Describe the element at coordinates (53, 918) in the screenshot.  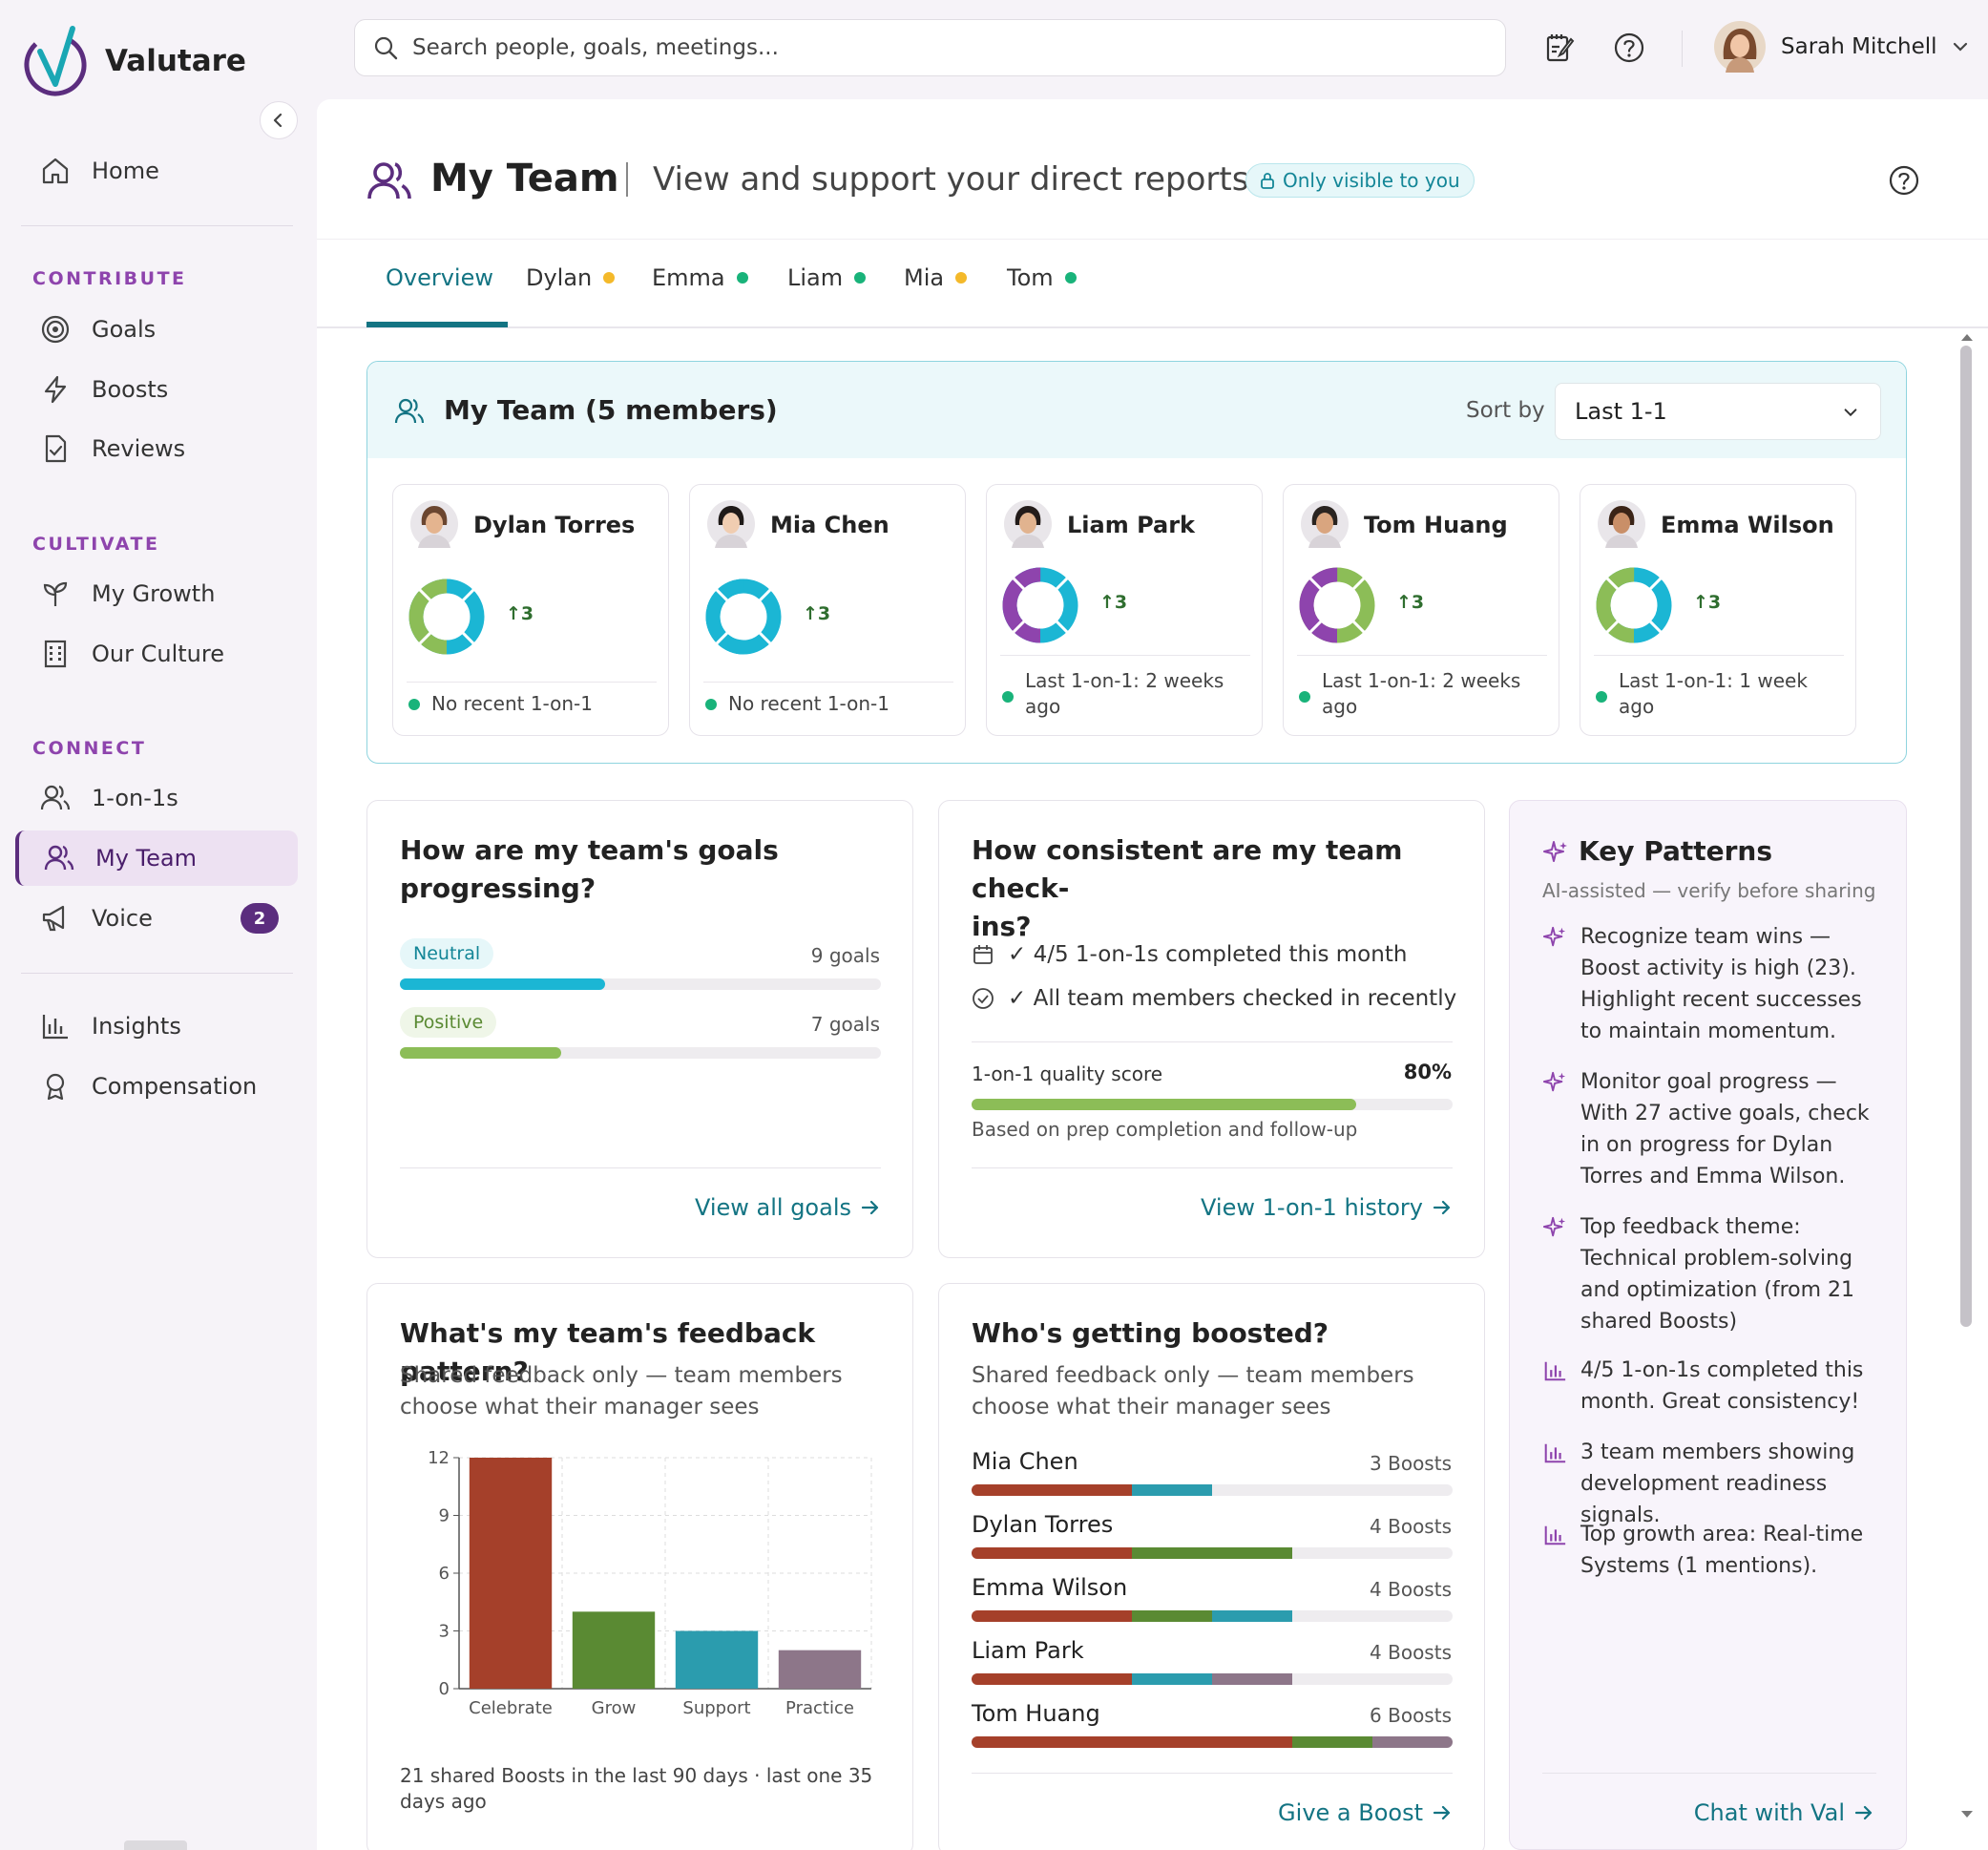
I see `megaphone-icon` at that location.